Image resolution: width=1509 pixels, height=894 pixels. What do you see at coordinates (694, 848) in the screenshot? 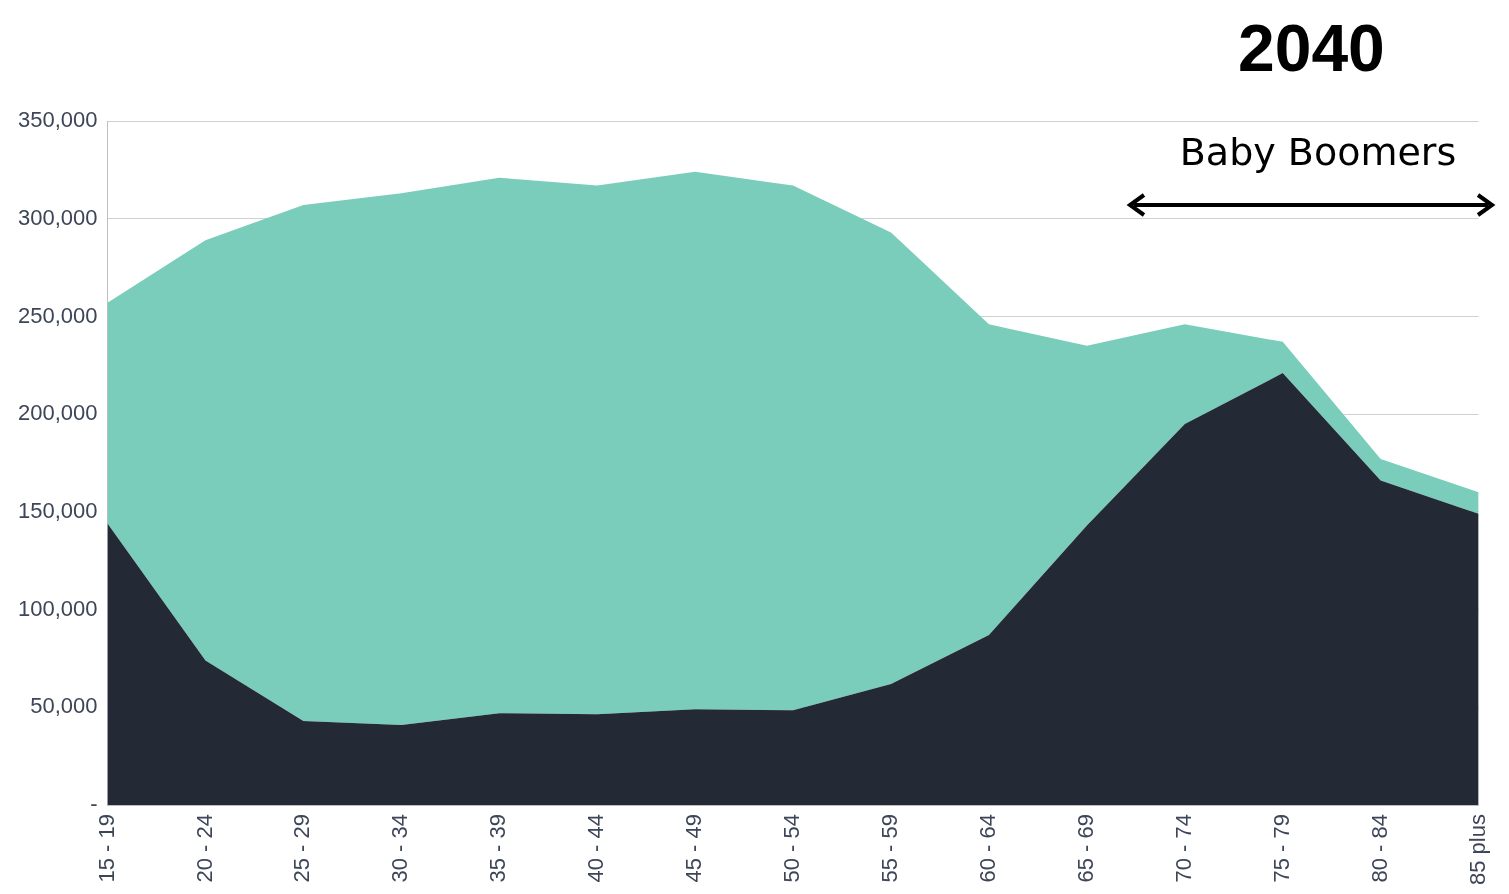
I see `x-tick-label: 45 - 49` at bounding box center [694, 848].